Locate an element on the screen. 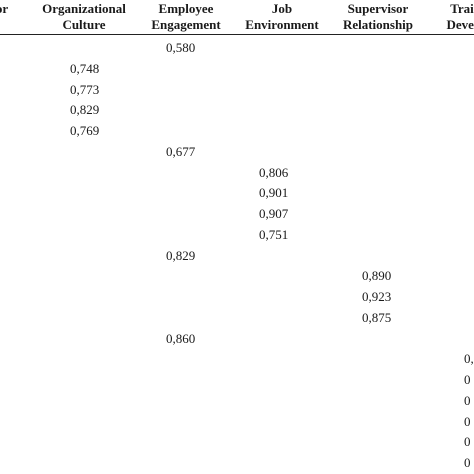  header-line-1: or is located at coordinates (4, 8).